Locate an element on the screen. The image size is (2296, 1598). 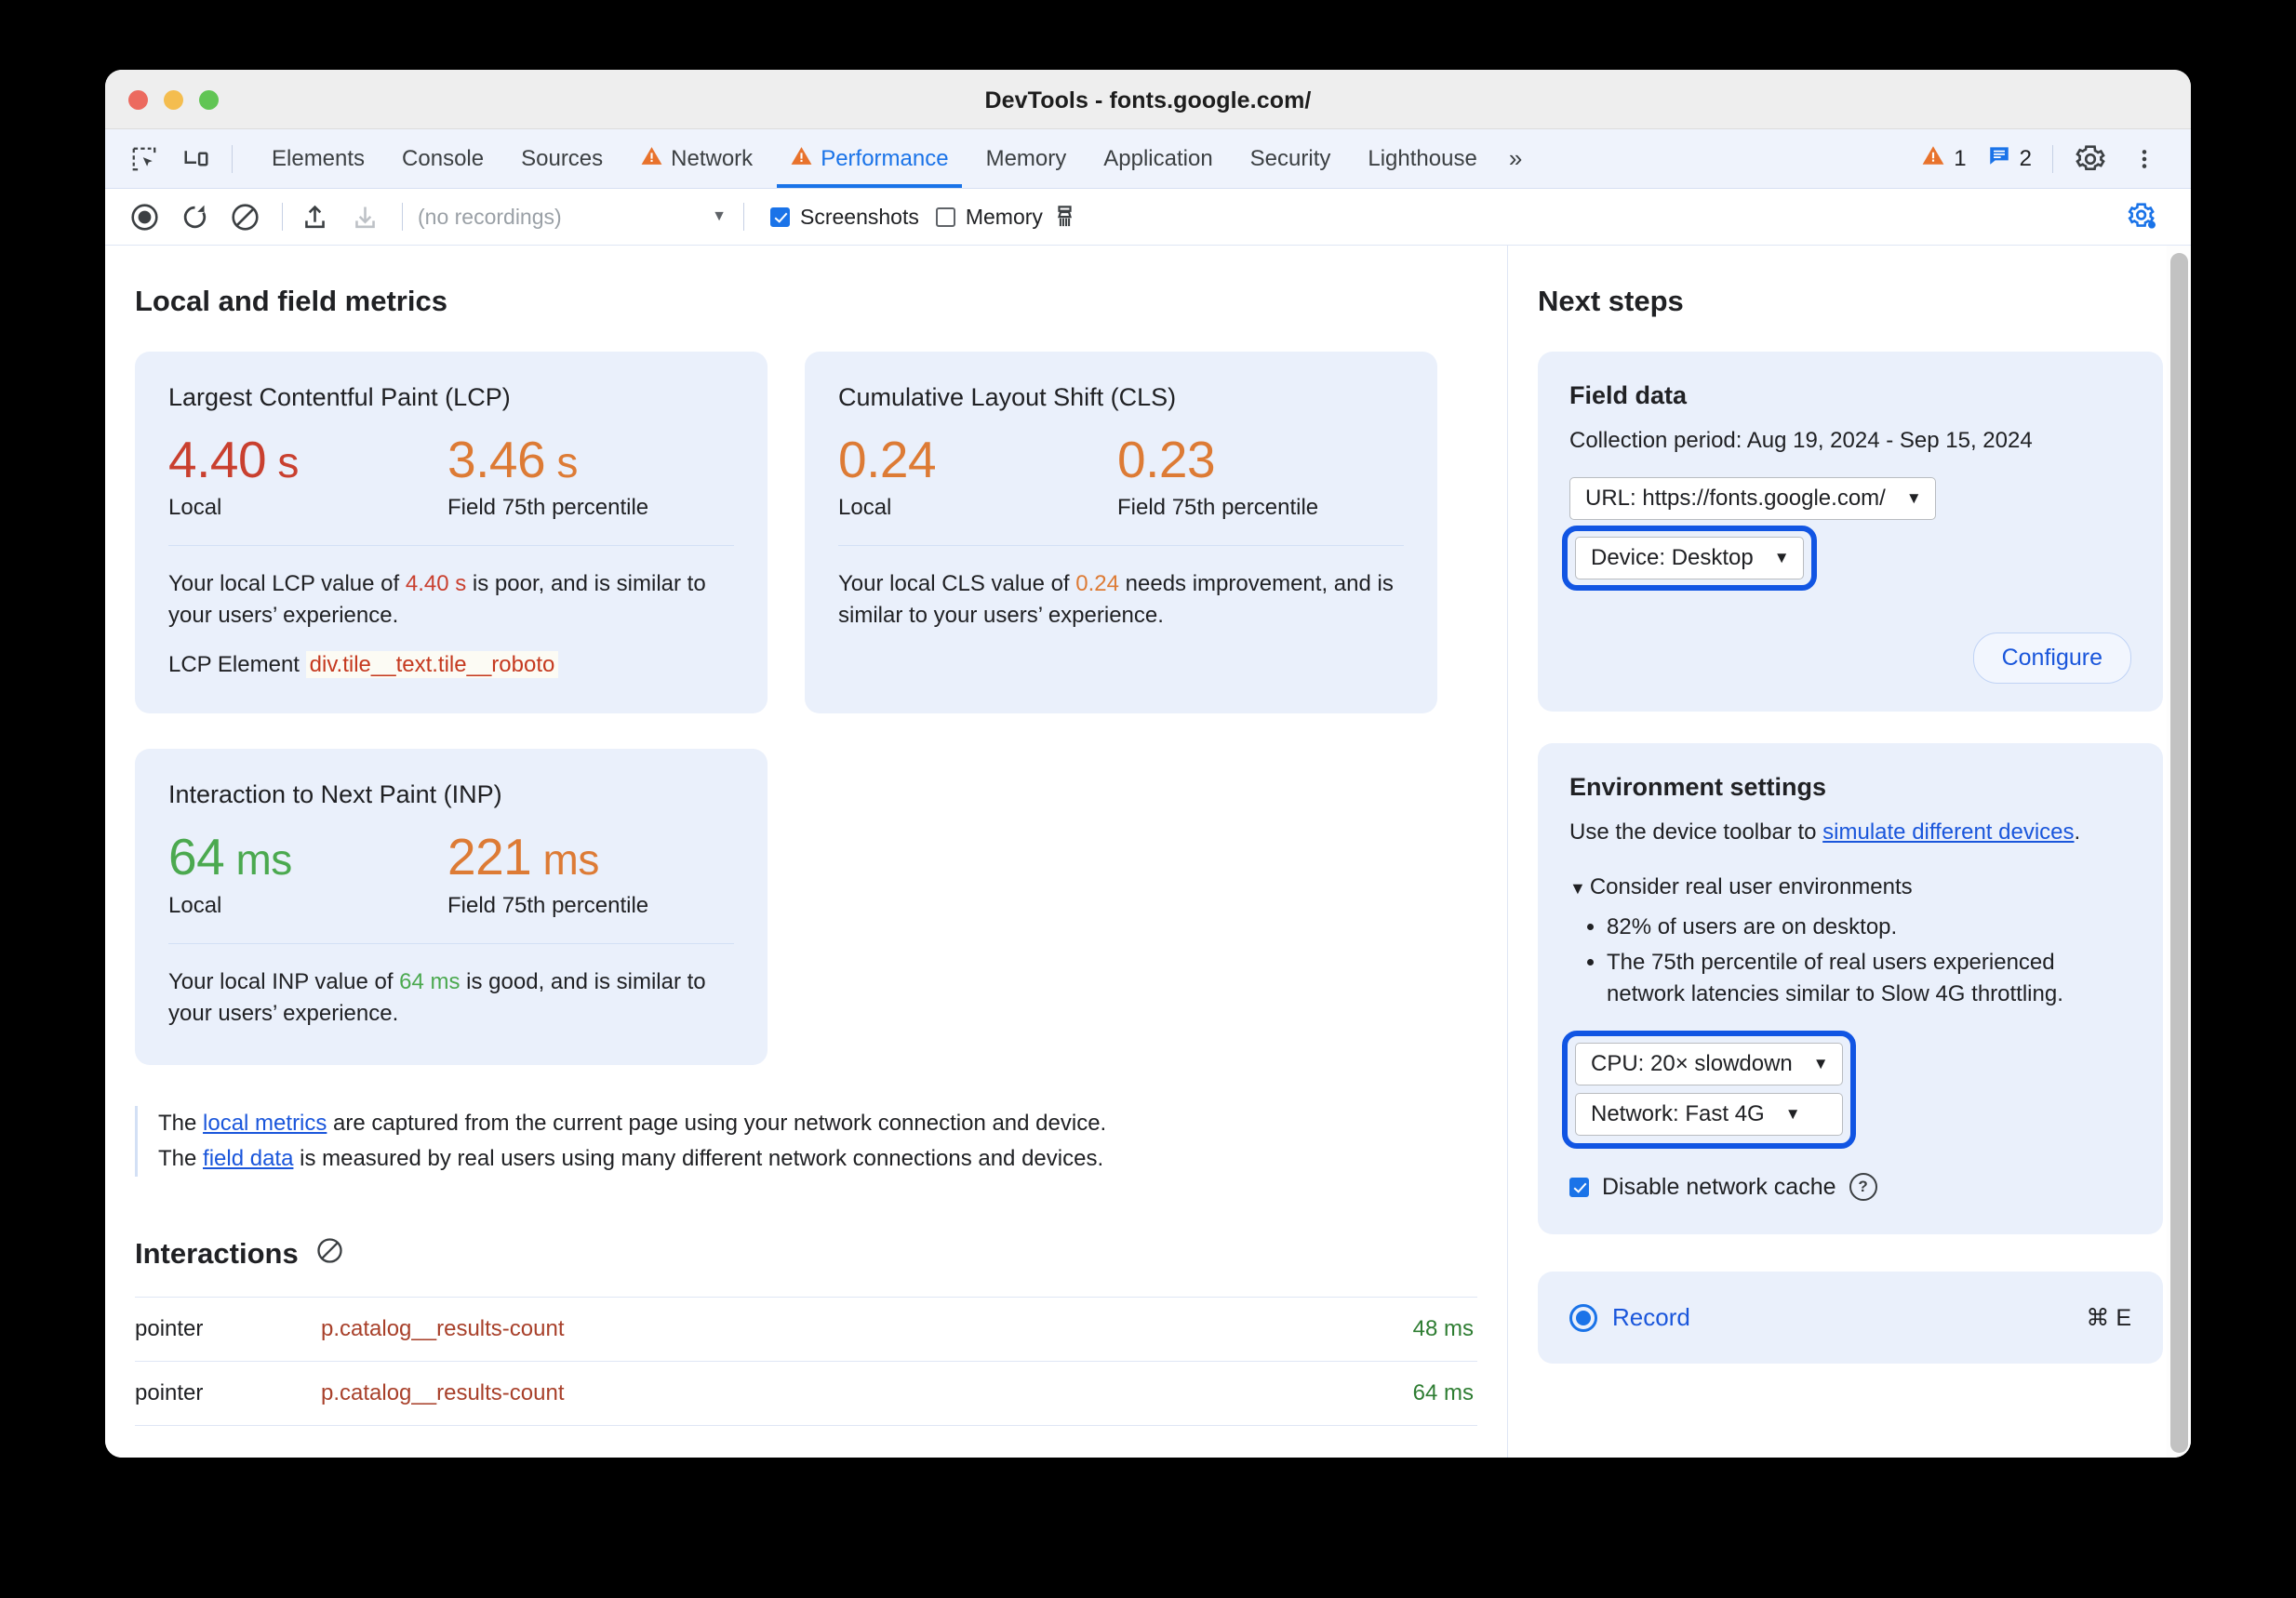
tab-elements: Elements is located at coordinates (318, 158).